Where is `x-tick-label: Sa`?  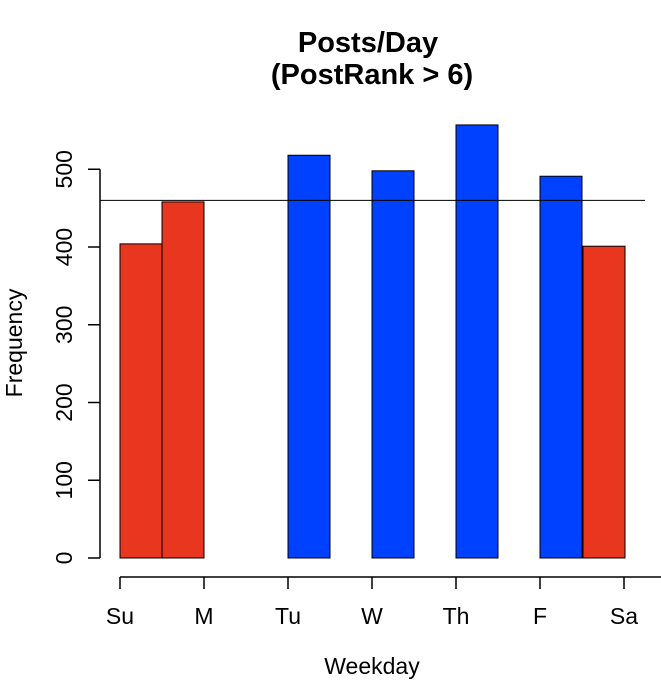 x-tick-label: Sa is located at coordinates (624, 616).